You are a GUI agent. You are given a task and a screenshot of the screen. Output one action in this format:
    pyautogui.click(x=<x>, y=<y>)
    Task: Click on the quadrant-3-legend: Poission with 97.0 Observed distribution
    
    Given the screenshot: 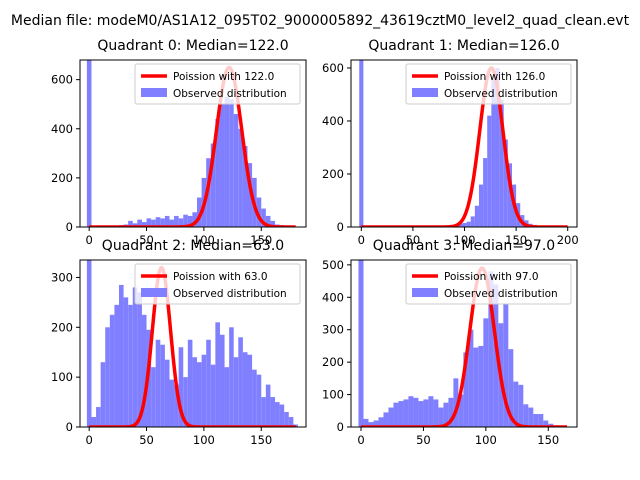 What is the action you would take?
    pyautogui.click(x=488, y=284)
    